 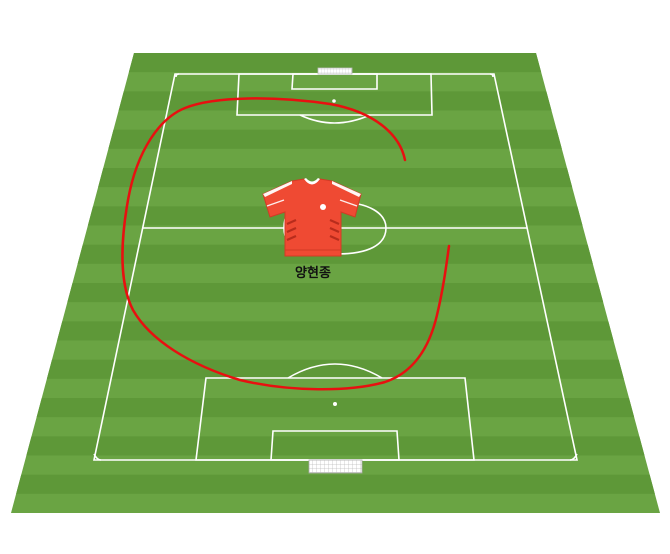 What do you see at coordinates (335, 466) in the screenshot?
I see `bottom-goal-mesh` at bounding box center [335, 466].